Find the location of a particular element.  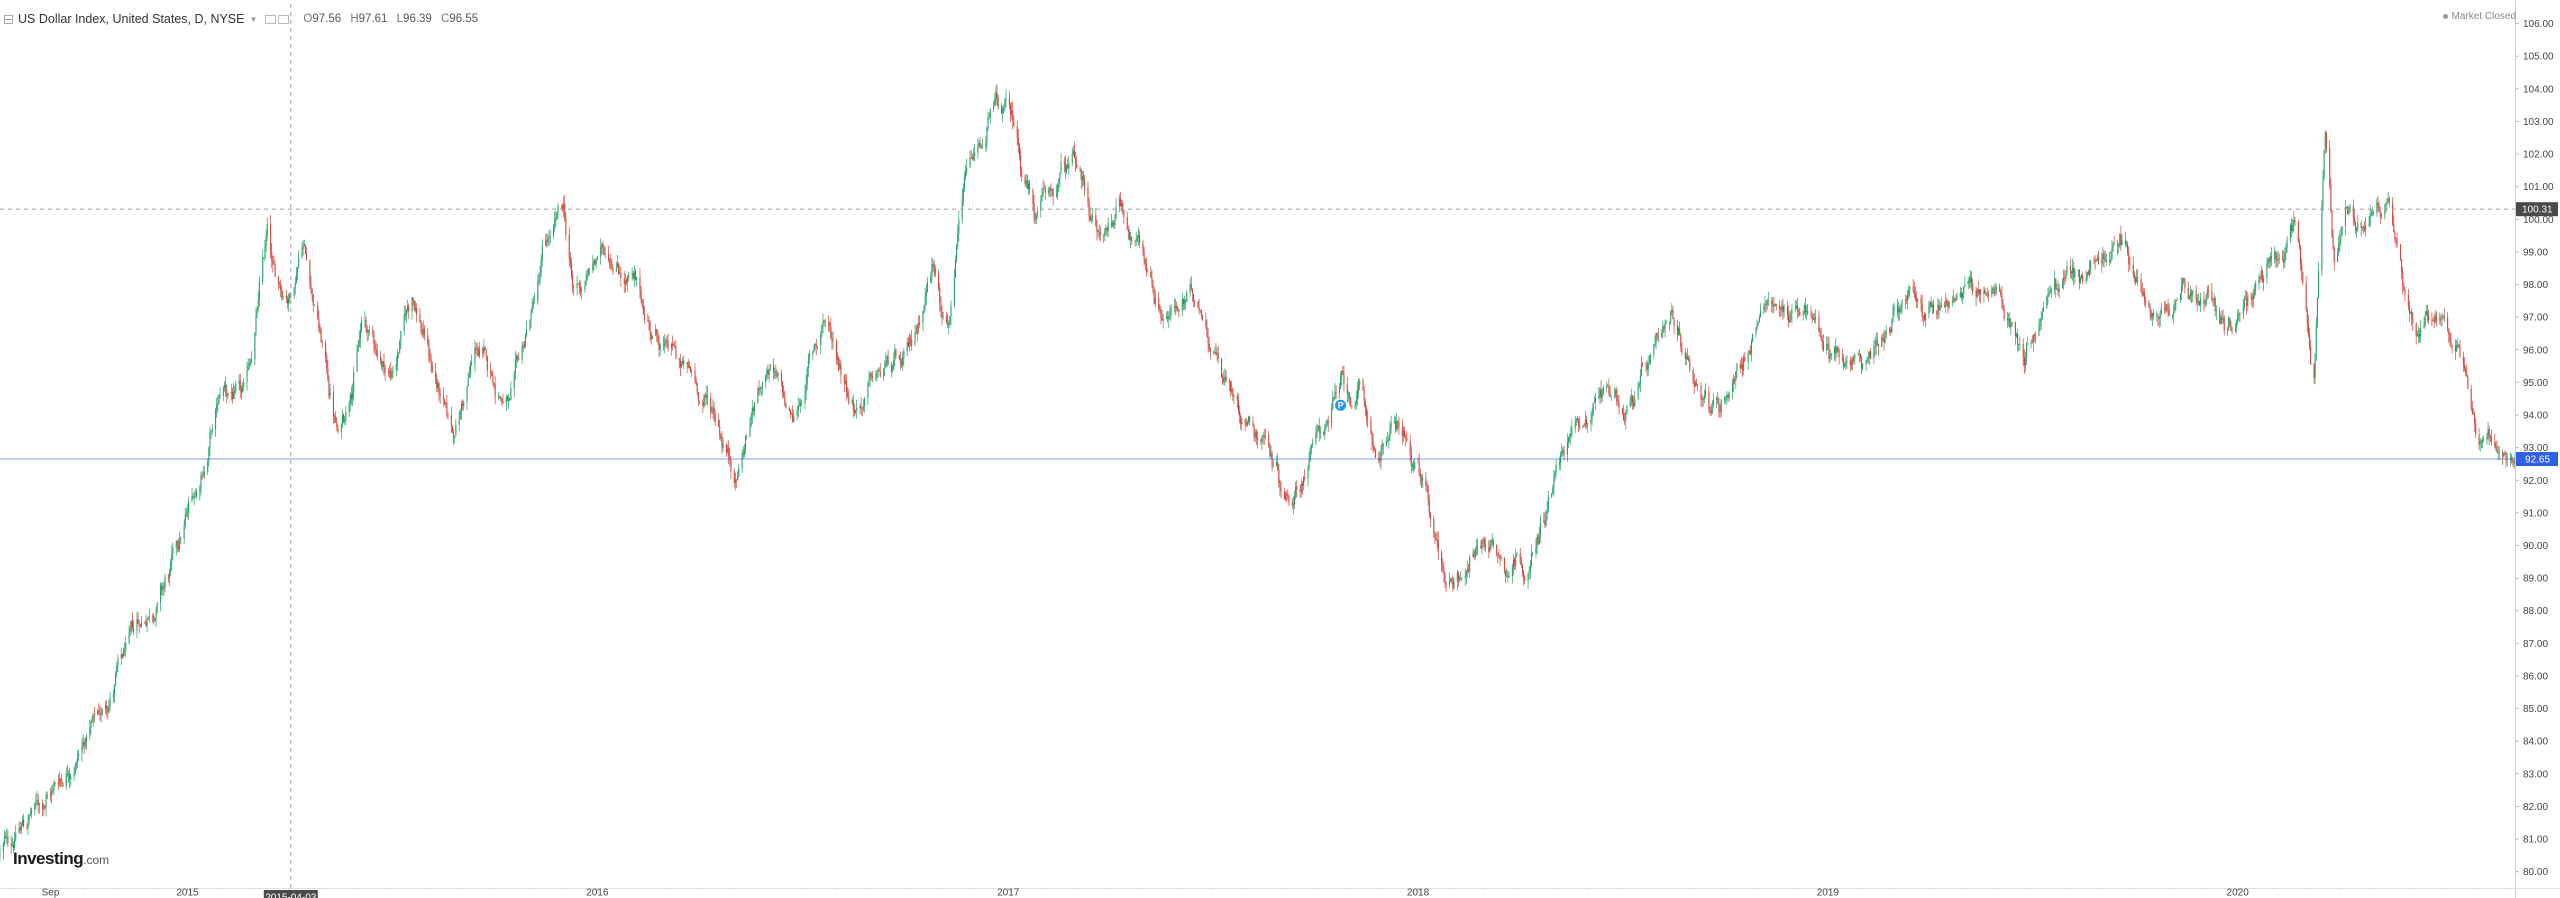

investing-logo: Investing.com is located at coordinates (61, 859).